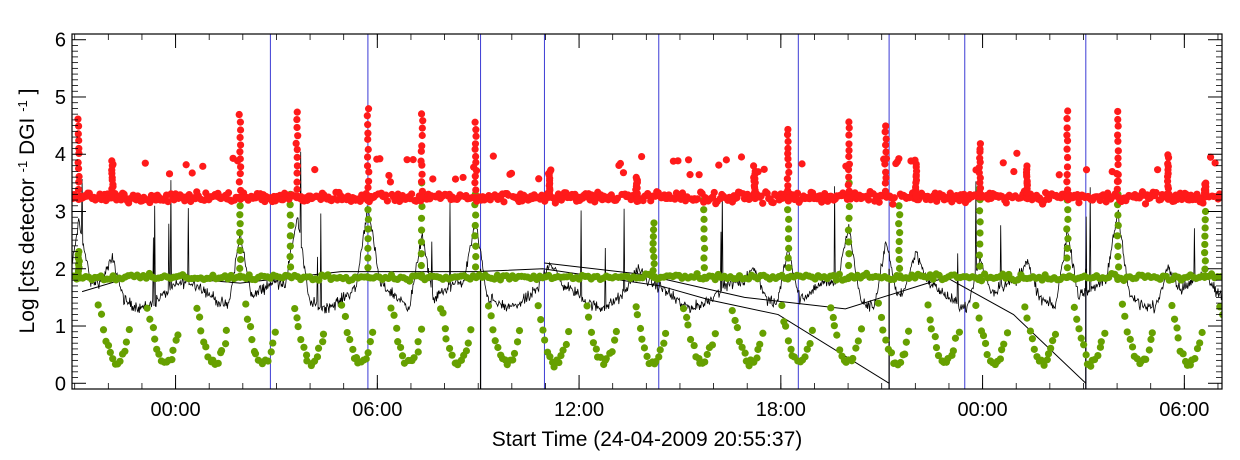  What do you see at coordinates (27, 255) in the screenshot?
I see `y-axis-title-main: Log [cts detector` at bounding box center [27, 255].